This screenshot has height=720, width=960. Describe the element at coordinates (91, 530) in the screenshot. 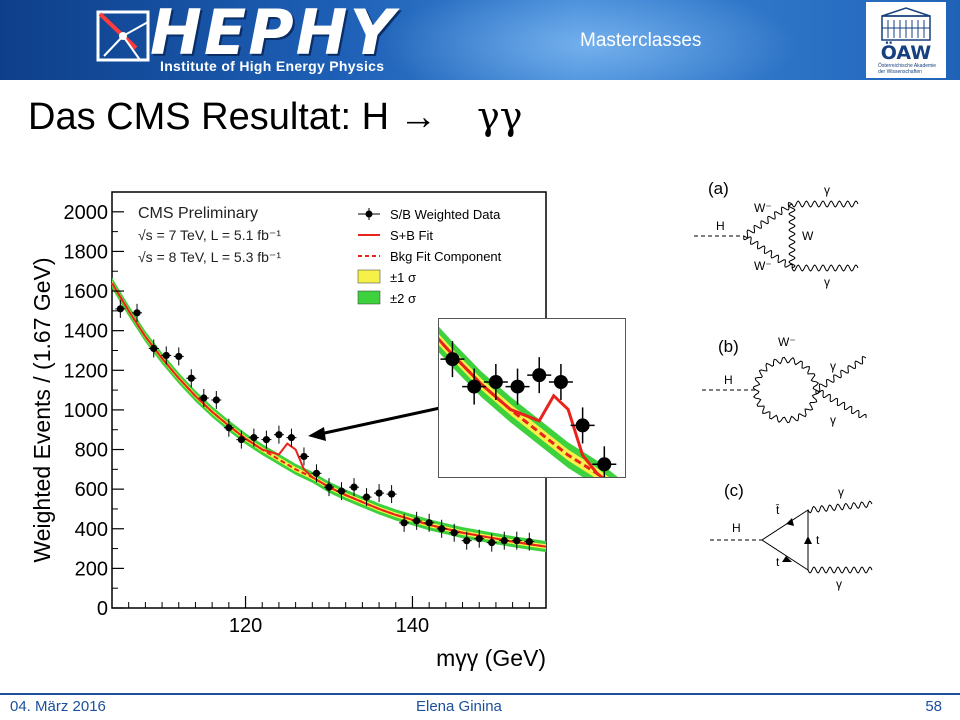

I see `y-tick-label: 400` at that location.